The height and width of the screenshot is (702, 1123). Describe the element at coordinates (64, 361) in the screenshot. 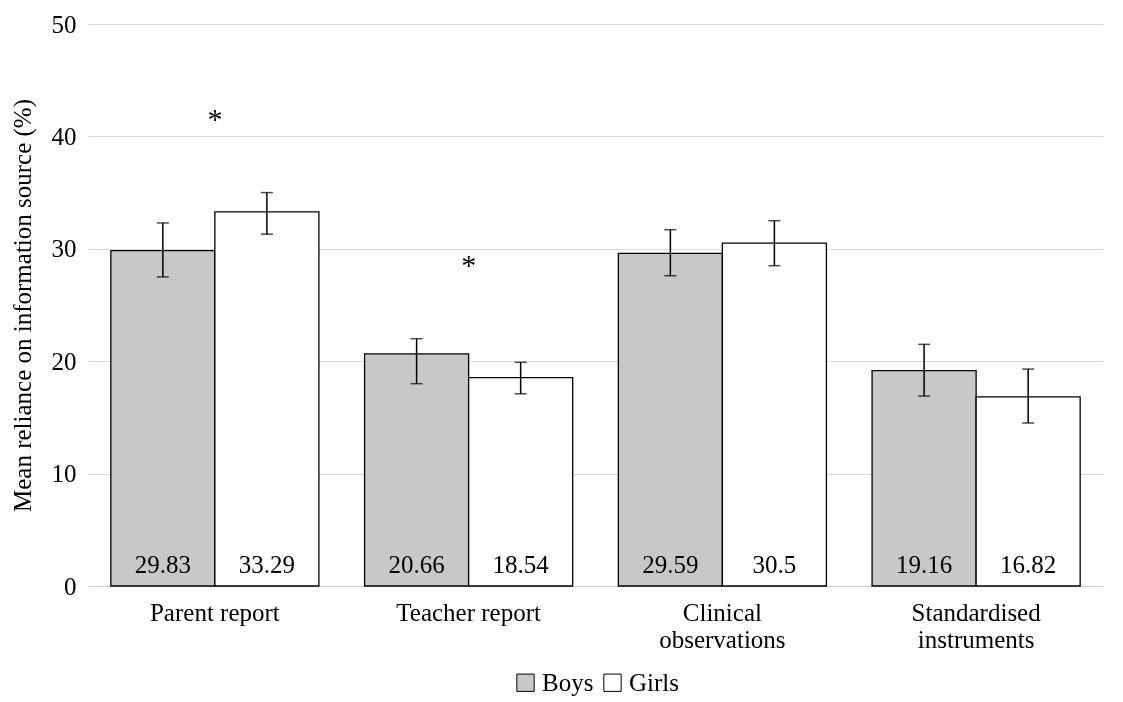

I see `y-tick-label: 20` at that location.